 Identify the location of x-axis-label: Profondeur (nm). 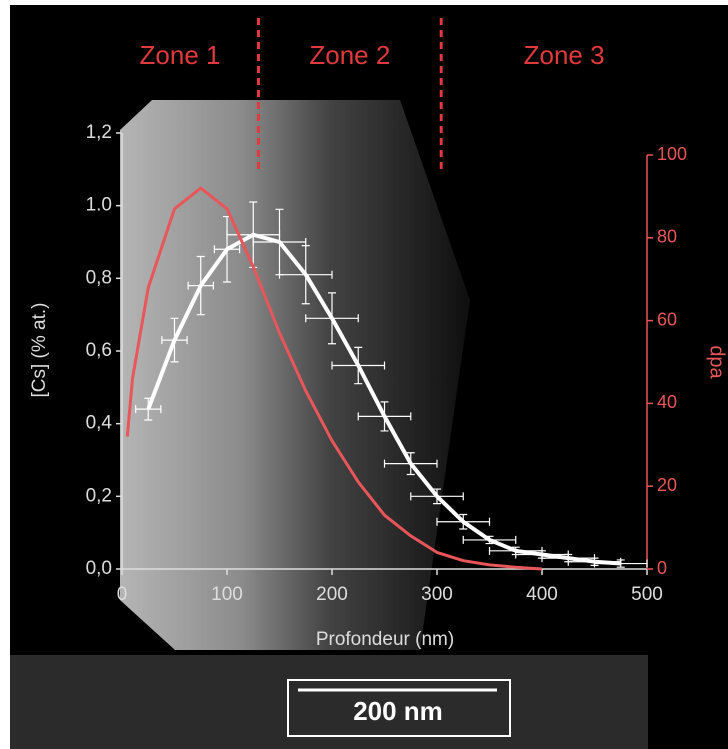
(385, 639).